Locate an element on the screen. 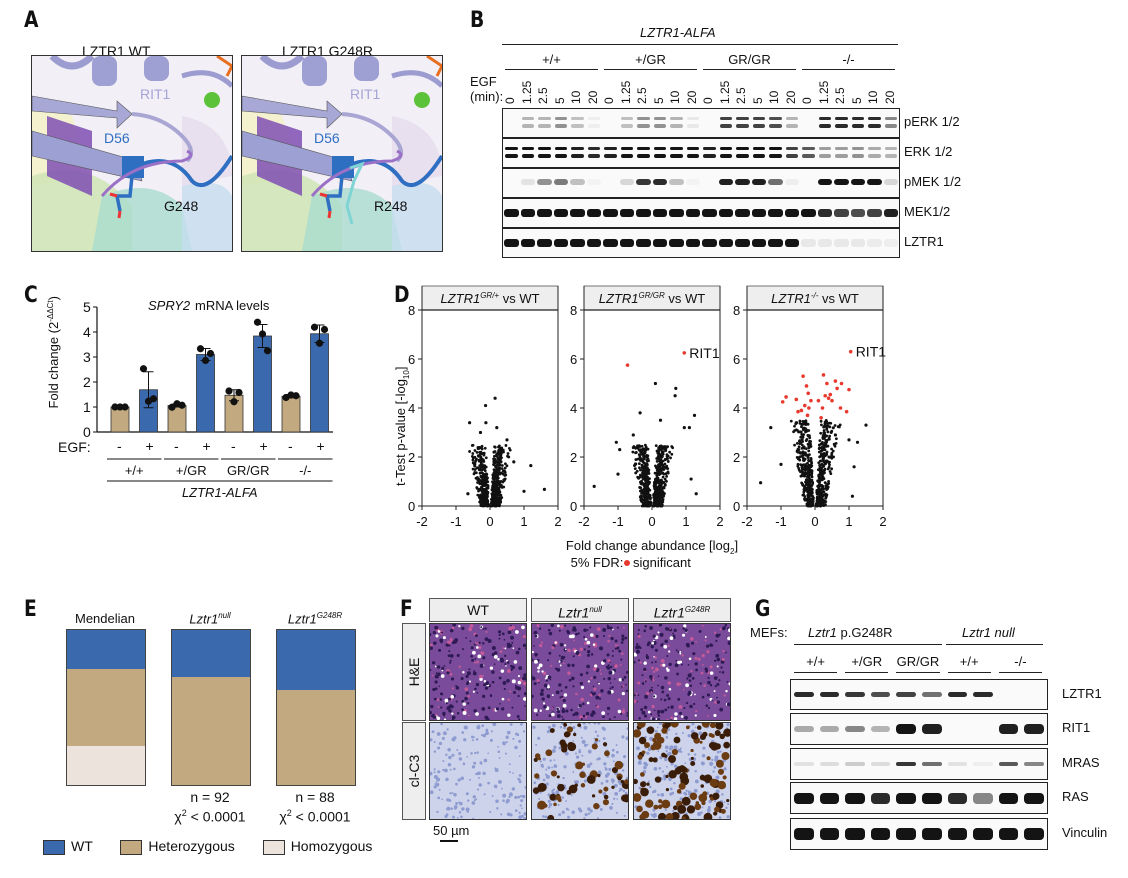  egf-sign: + is located at coordinates (207, 446).